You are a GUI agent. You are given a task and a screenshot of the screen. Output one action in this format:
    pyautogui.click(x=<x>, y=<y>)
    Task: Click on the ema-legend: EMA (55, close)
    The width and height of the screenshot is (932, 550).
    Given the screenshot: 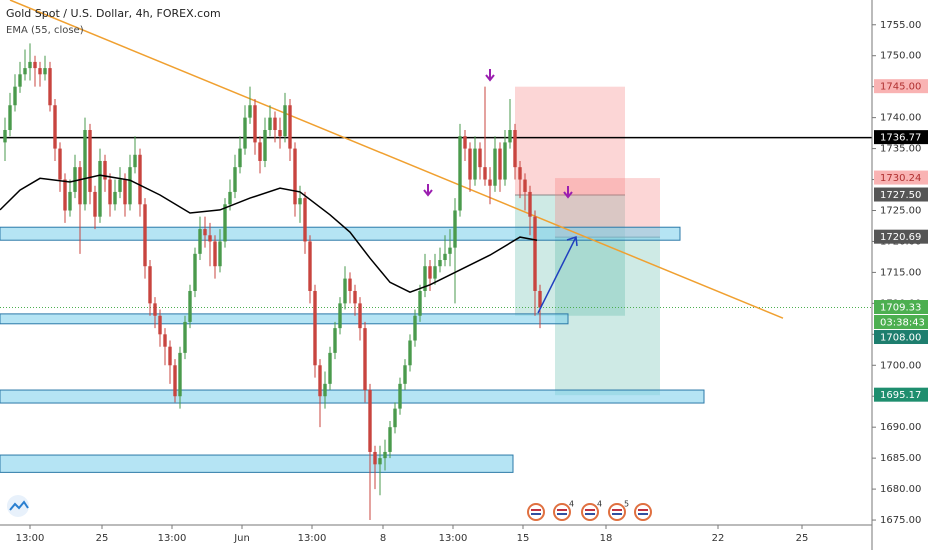 What is the action you would take?
    pyautogui.click(x=45, y=30)
    